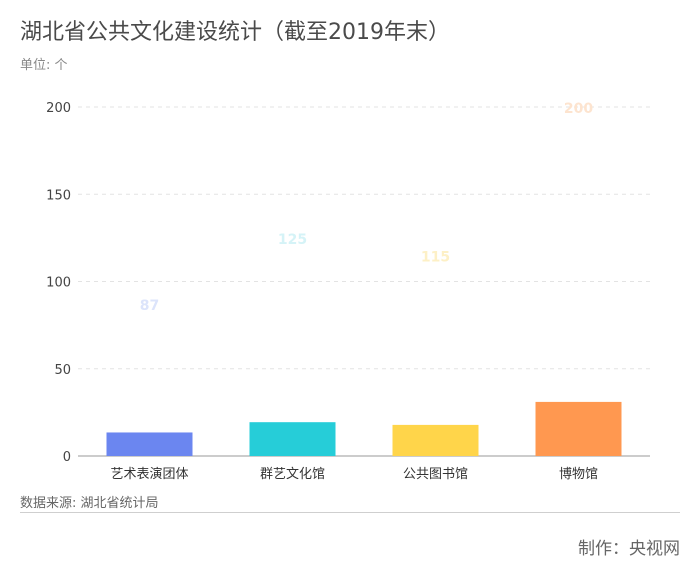 The width and height of the screenshot is (700, 576). Describe the element at coordinates (149, 306) in the screenshot. I see `data-label: 87` at that location.